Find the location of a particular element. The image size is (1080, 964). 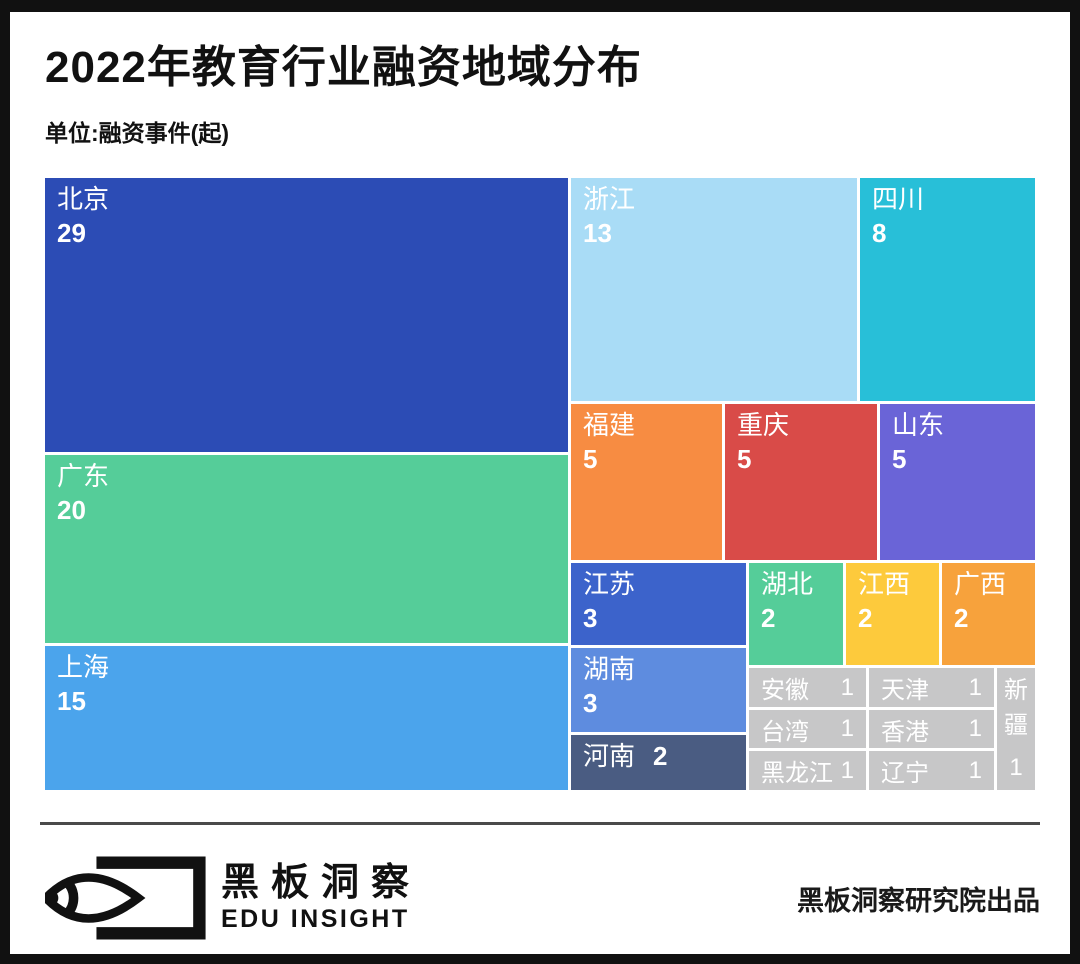

tile-label: 黑龙江 is located at coordinates (797, 773).